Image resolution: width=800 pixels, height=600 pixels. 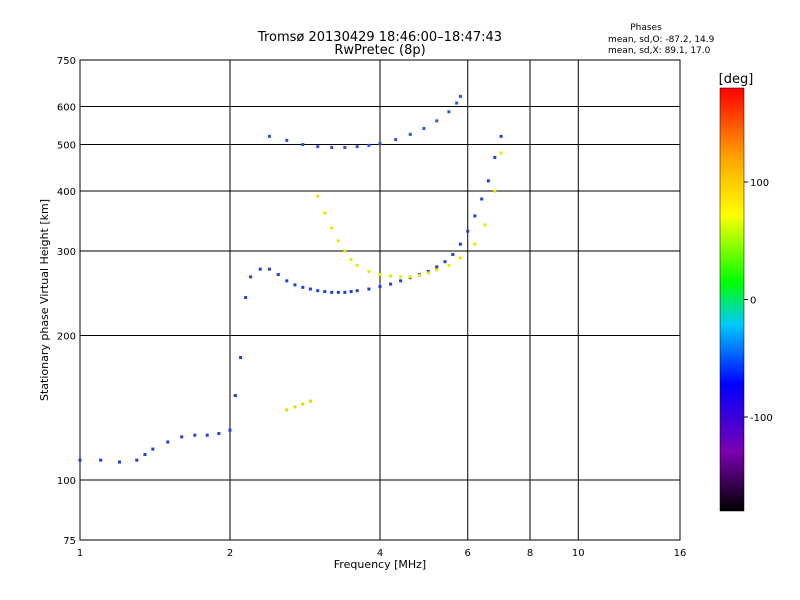 I want to click on colorbar-tick-label: 100, so click(x=759, y=183).